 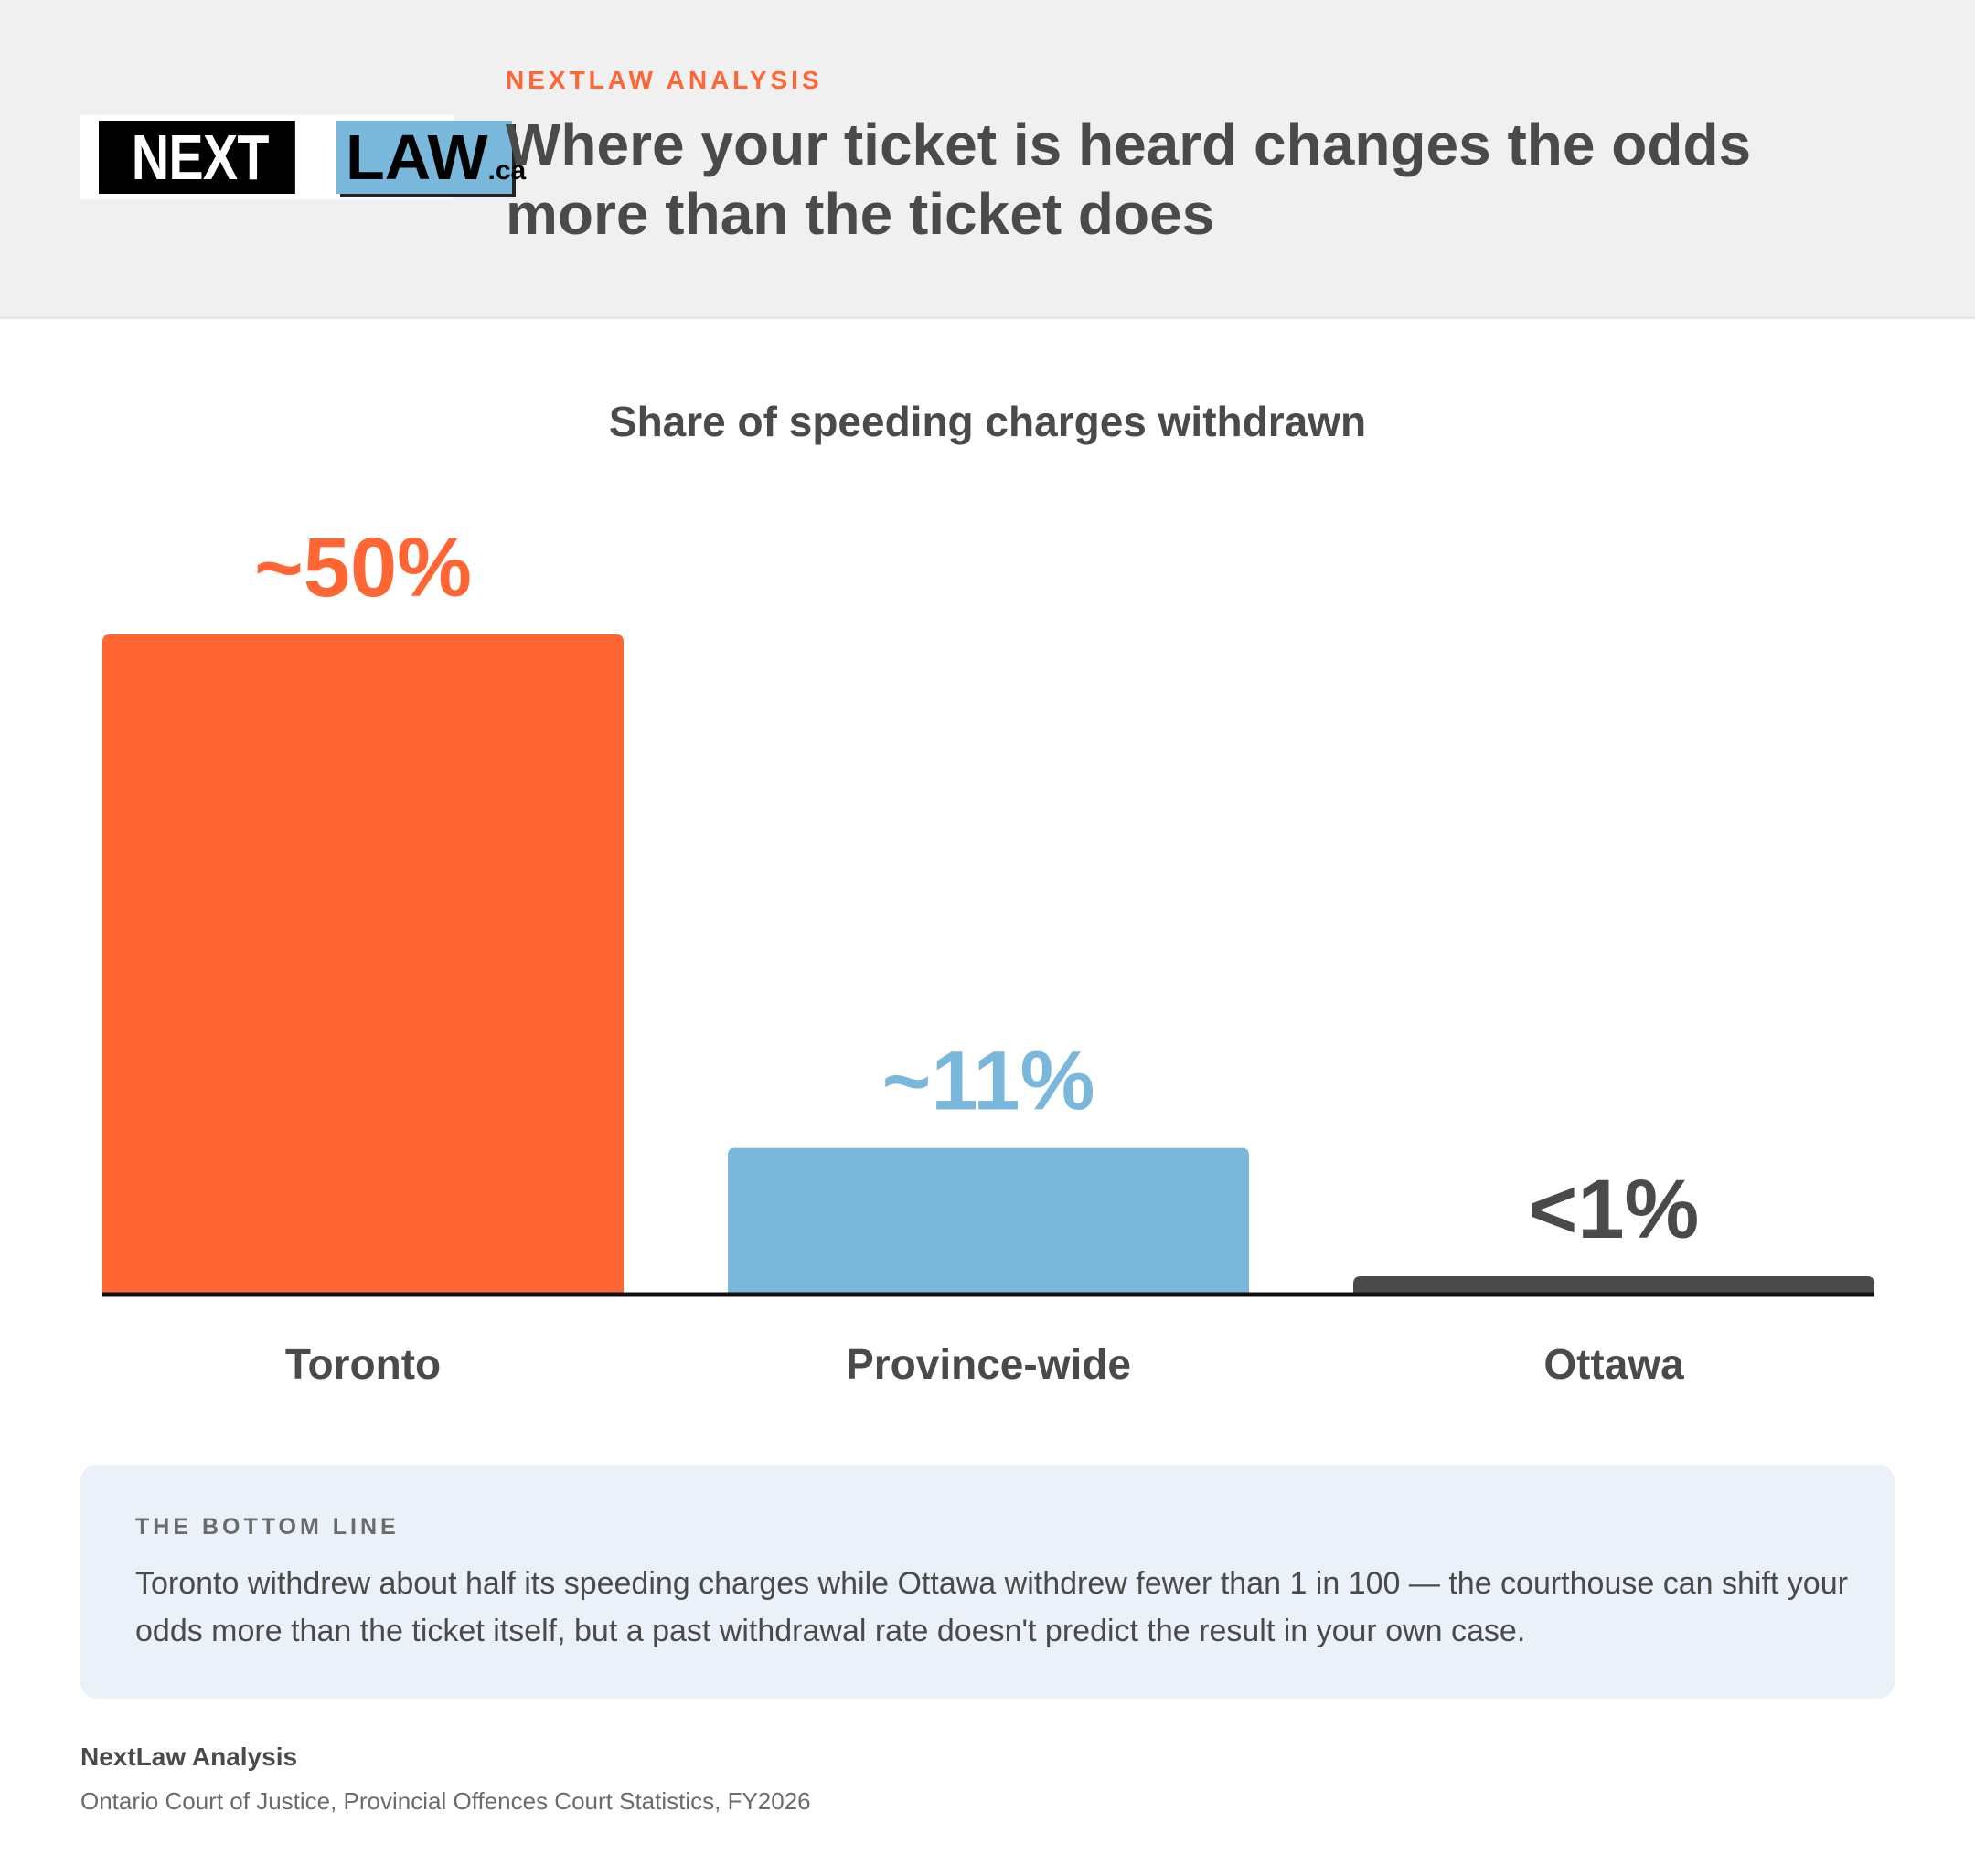 I want to click on nextlaw-logo: NEXT LAW.ca, so click(x=303, y=157).